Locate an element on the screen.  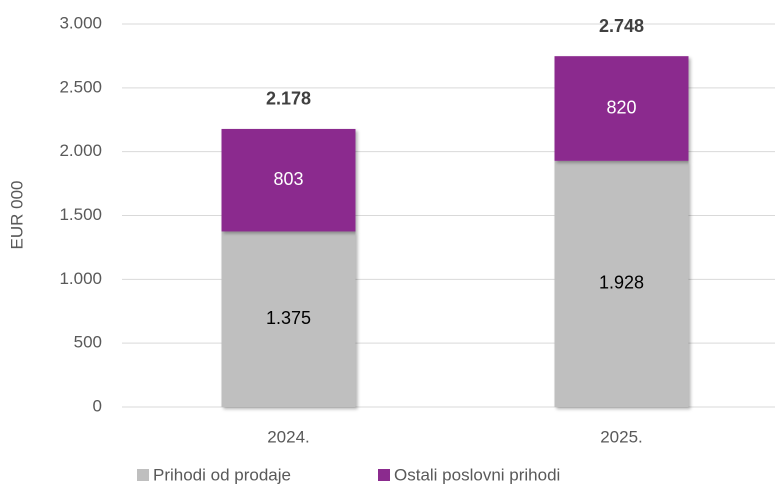
total-label: 2.748 is located at coordinates (621, 26).